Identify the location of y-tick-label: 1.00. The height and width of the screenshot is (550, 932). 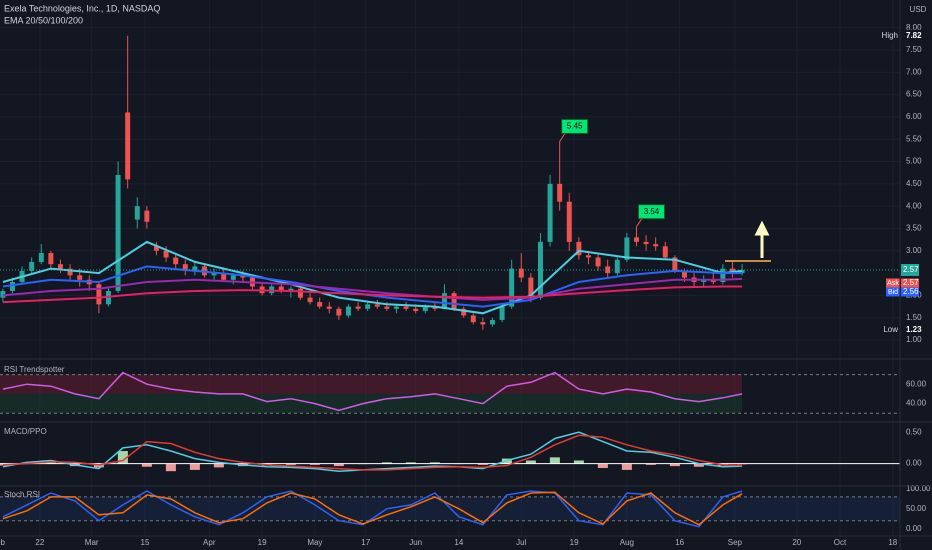
(914, 339).